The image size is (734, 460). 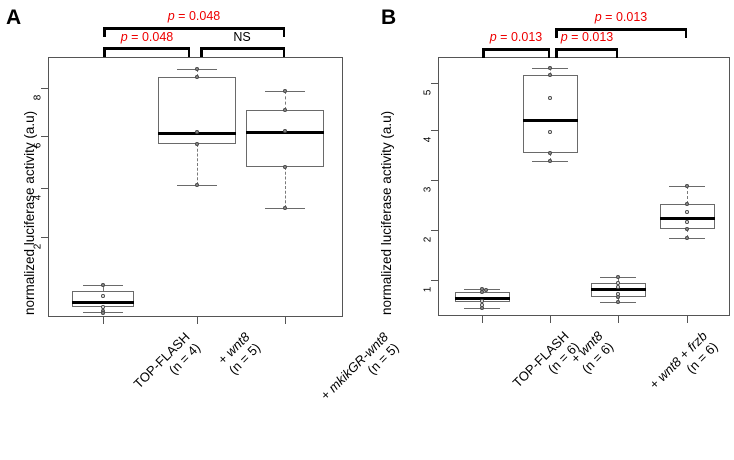 I want to click on panel-b-ytick-label-5: 5, so click(x=428, y=92).